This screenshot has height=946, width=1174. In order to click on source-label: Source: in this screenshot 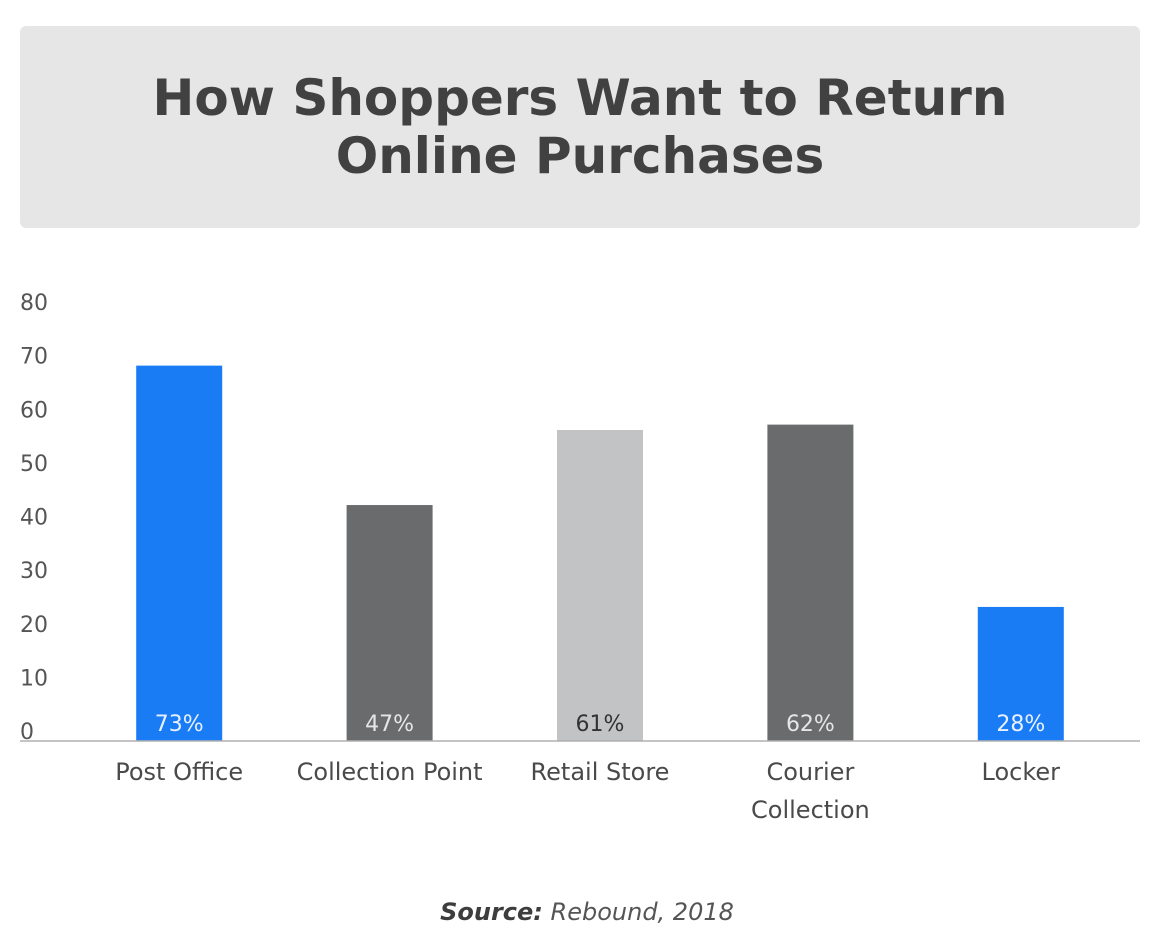, I will do `click(491, 912)`.